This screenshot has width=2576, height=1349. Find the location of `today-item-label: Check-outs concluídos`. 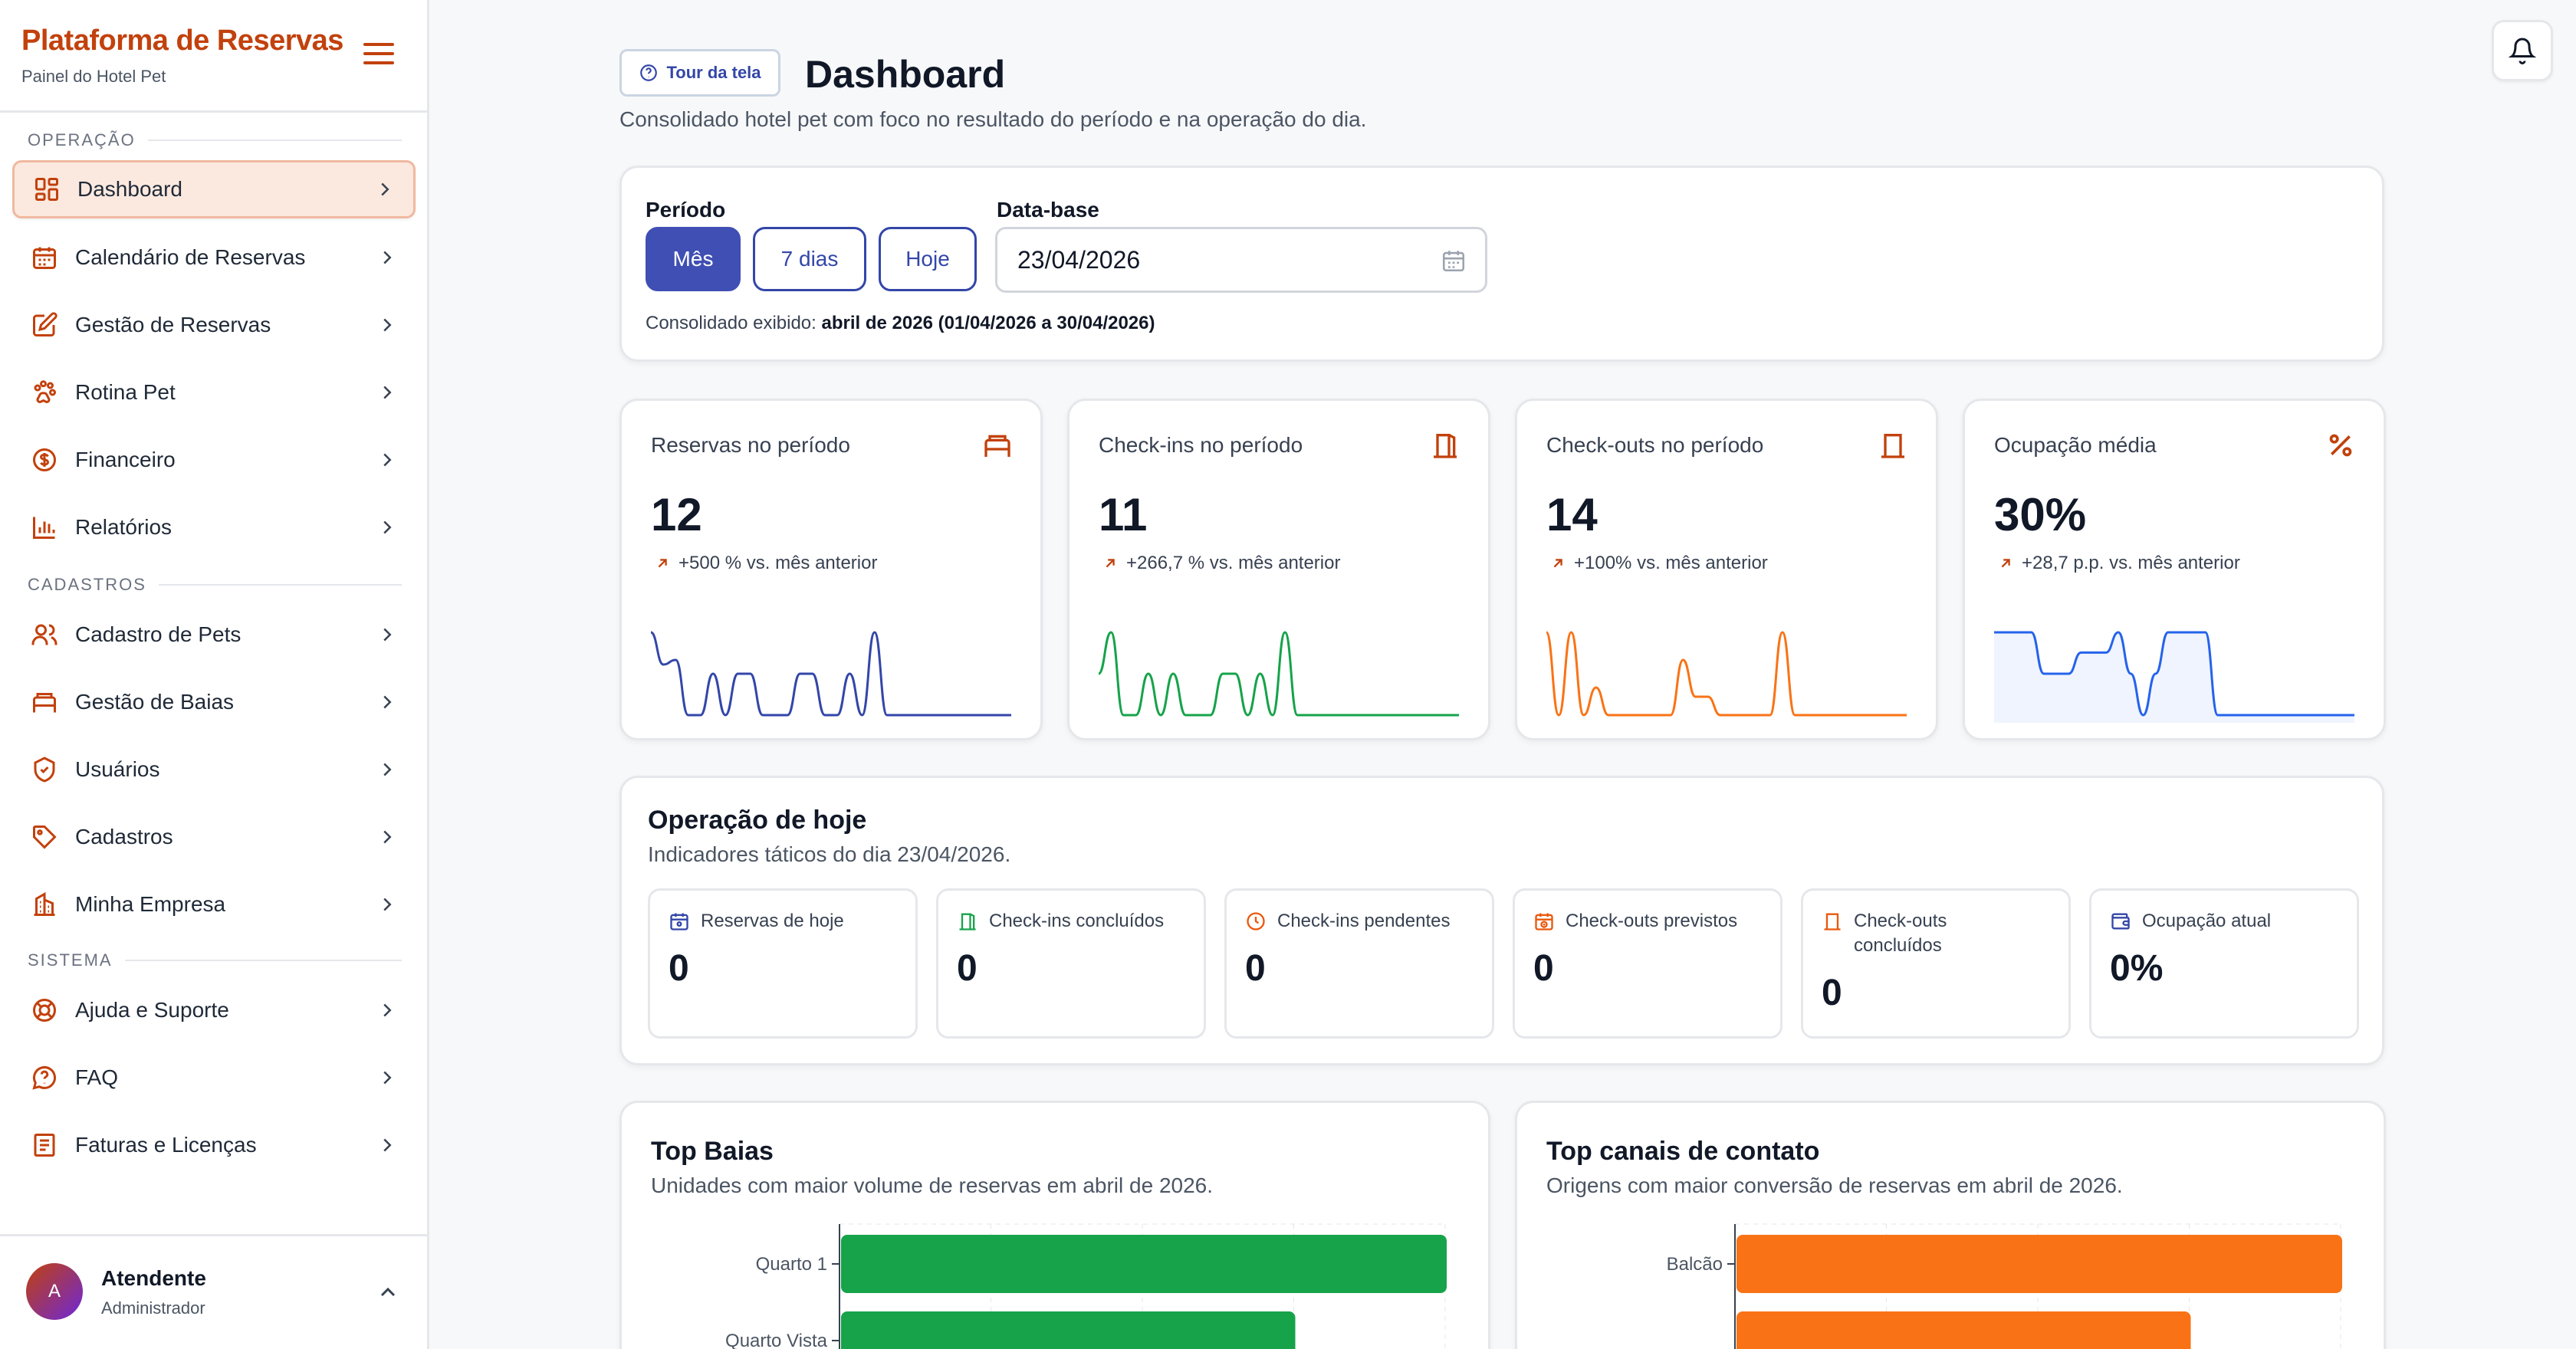

today-item-label: Check-outs concluídos is located at coordinates (1901, 933).